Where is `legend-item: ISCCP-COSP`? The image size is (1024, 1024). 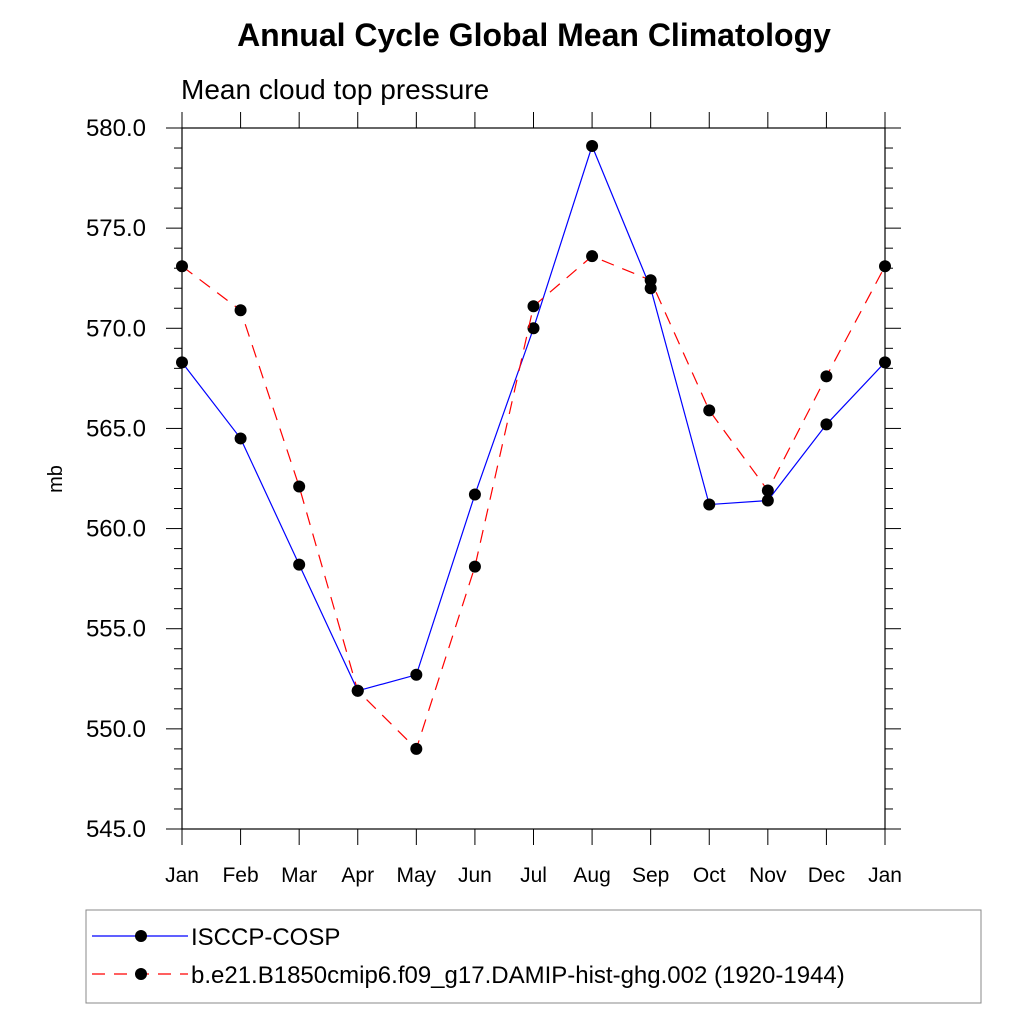 legend-item: ISCCP-COSP is located at coordinates (216, 937).